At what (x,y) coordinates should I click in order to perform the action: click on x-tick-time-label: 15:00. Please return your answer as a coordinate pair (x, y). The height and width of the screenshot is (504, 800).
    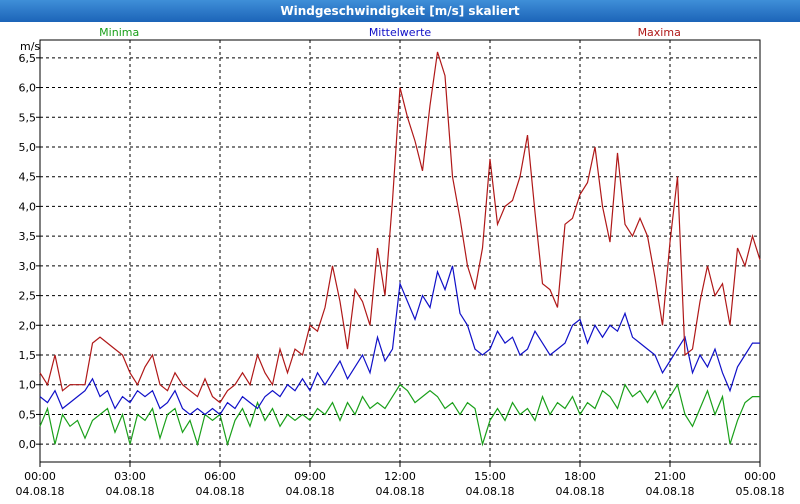
    Looking at the image, I should click on (490, 476).